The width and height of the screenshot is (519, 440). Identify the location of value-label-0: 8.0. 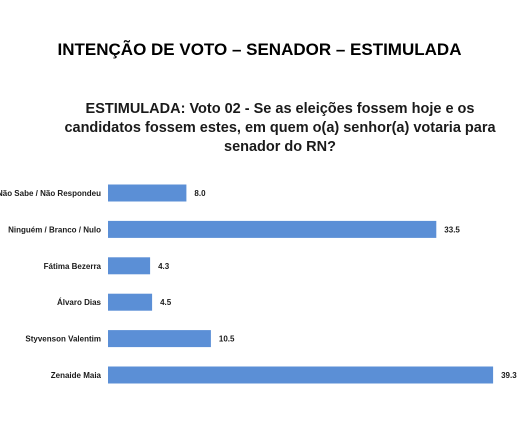
(200, 193).